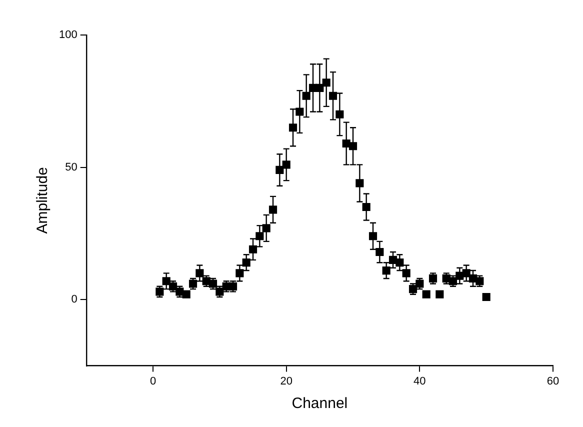 The image size is (583, 427). I want to click on x-tick-label: 60, so click(553, 381).